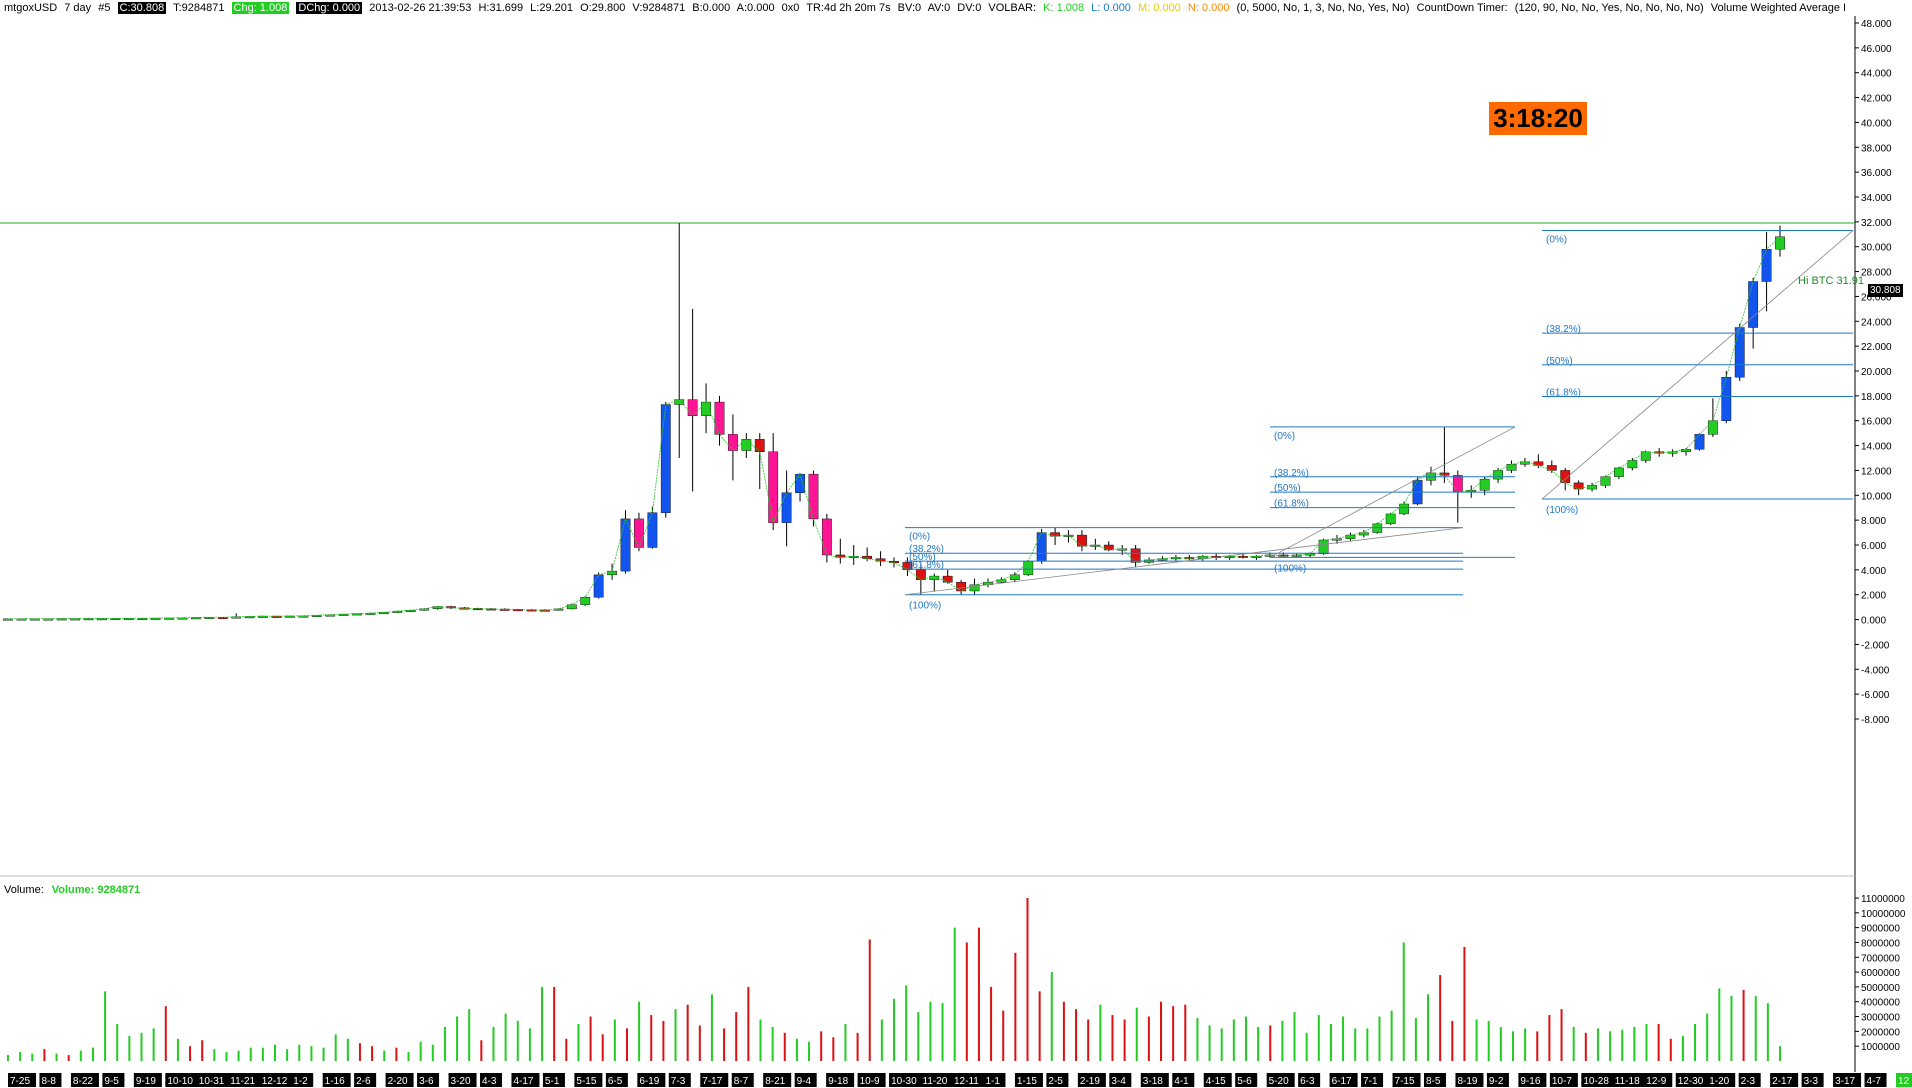 The image size is (1912, 1088). Describe the element at coordinates (1559, 361) in the screenshot. I see `fib-level-label: (50%)` at that location.